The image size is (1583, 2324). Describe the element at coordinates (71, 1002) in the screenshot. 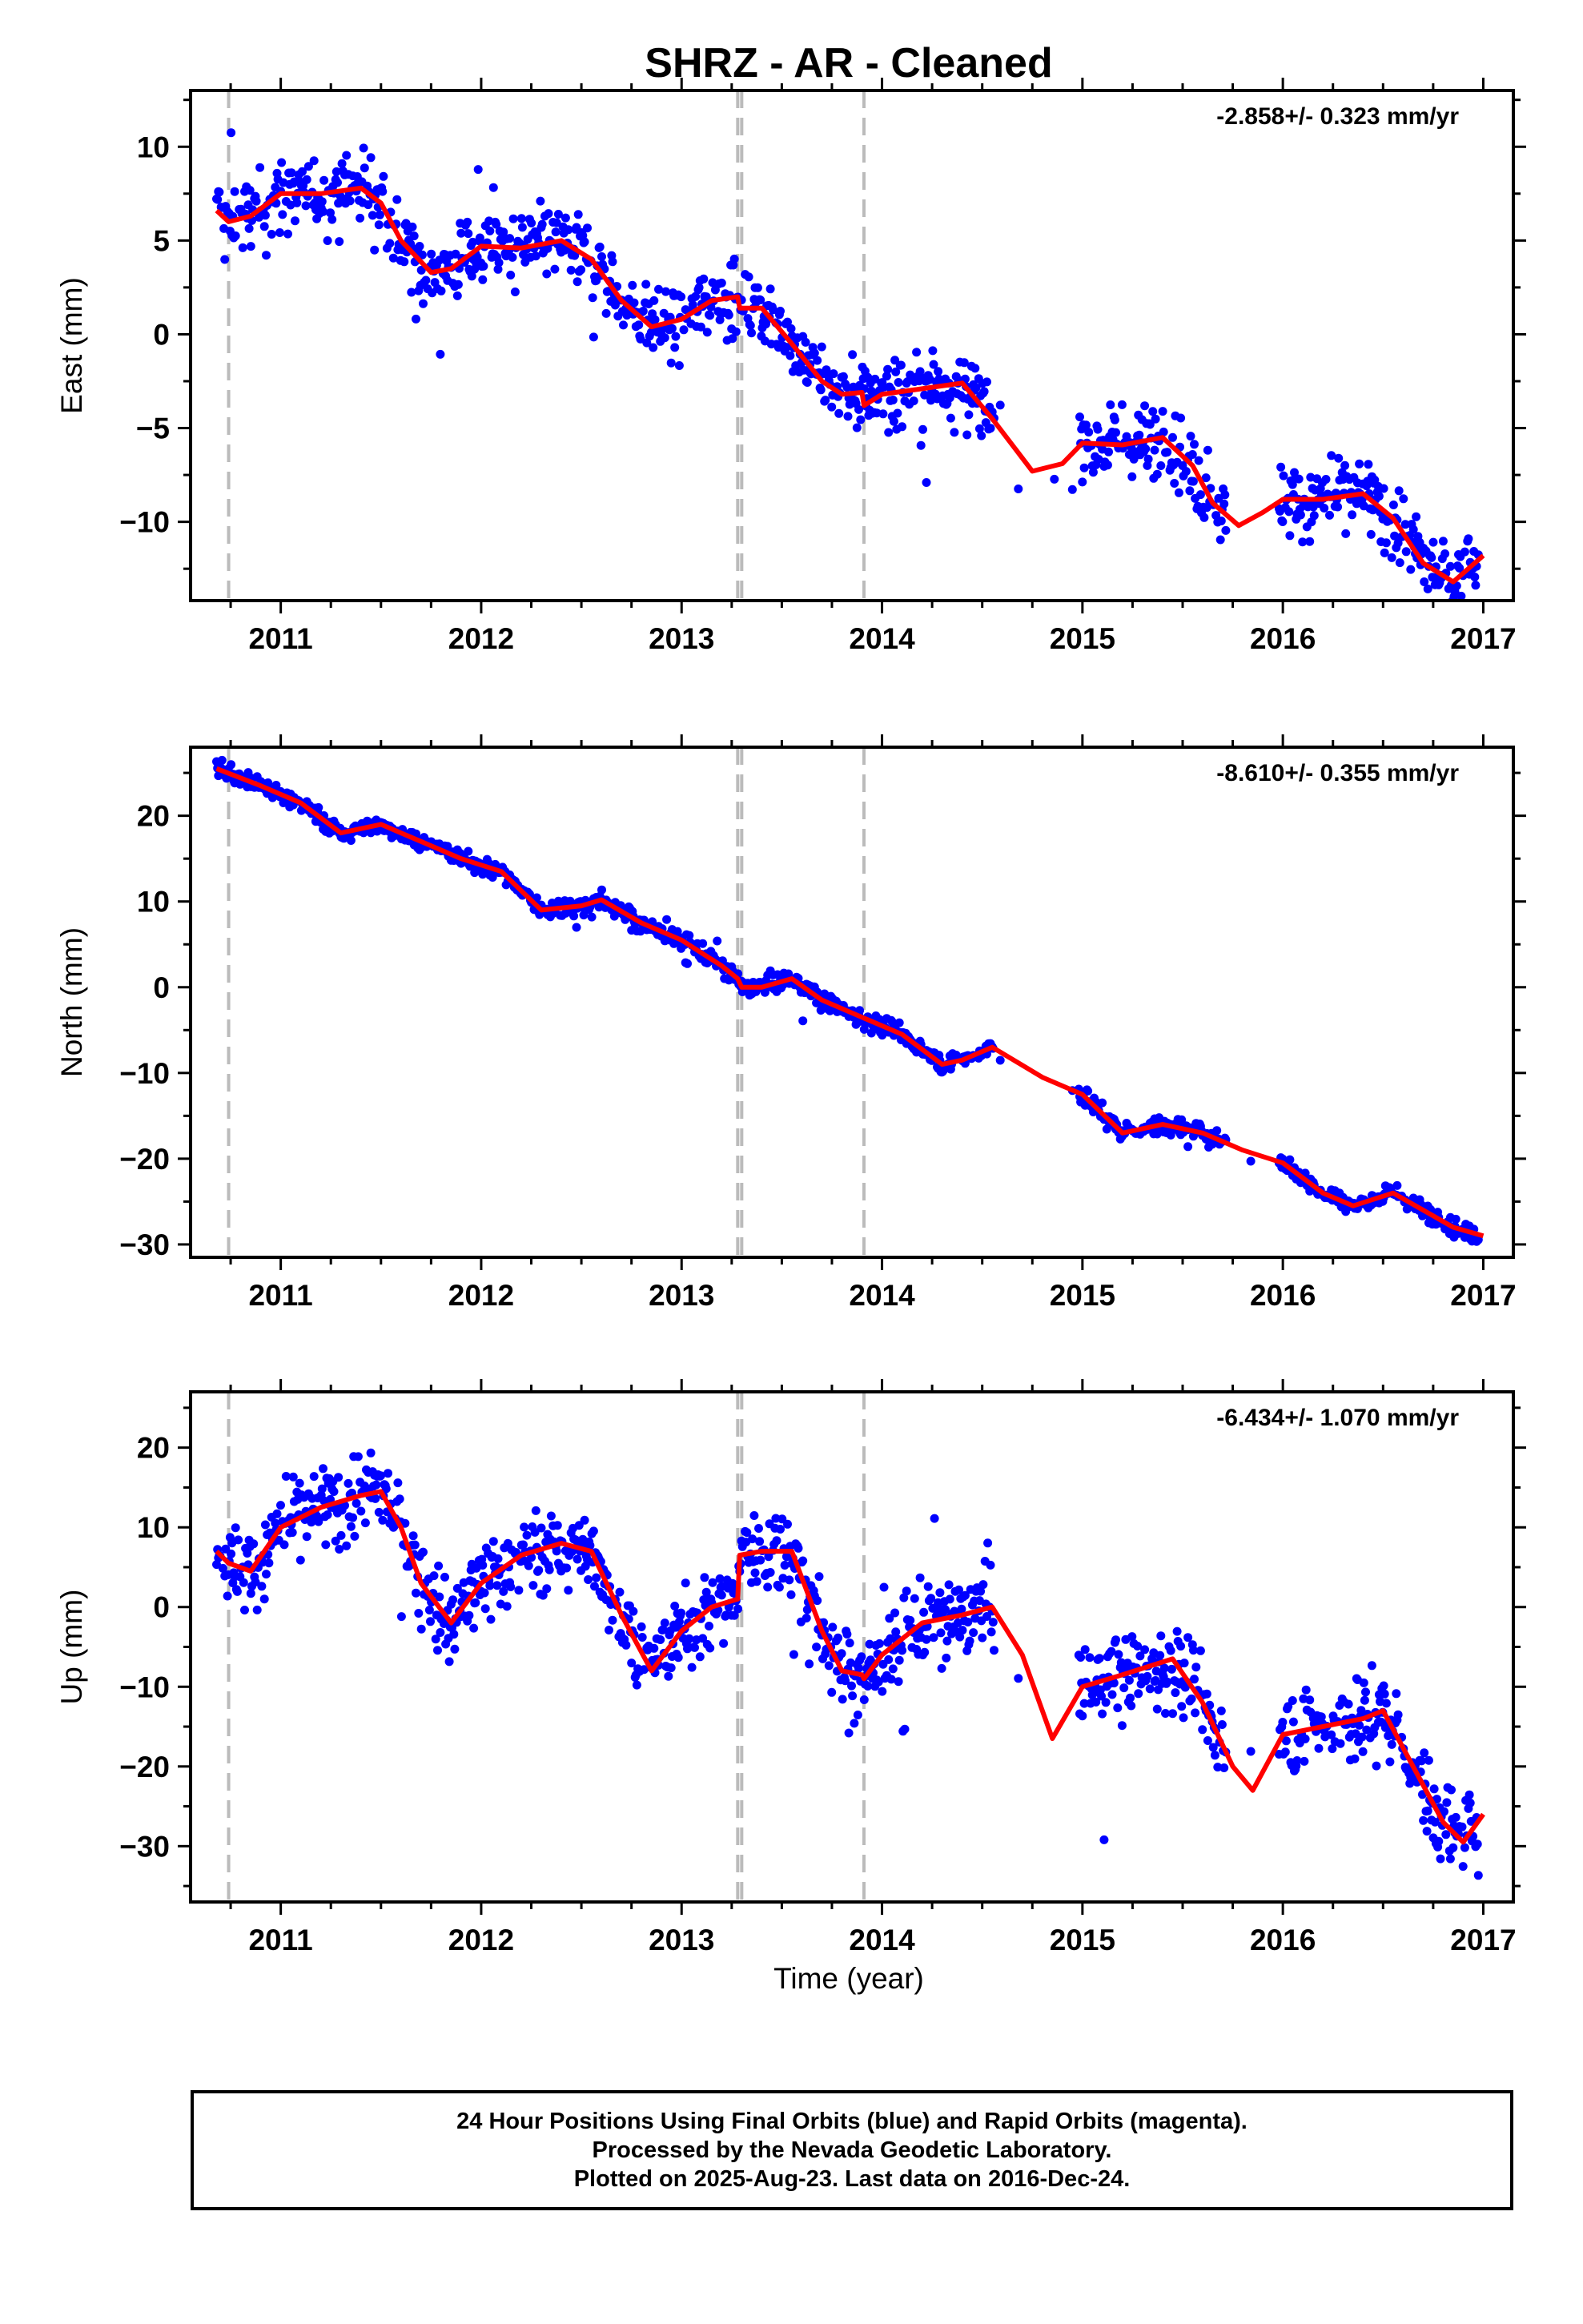

I see `y-axis-label: North (mm)` at that location.